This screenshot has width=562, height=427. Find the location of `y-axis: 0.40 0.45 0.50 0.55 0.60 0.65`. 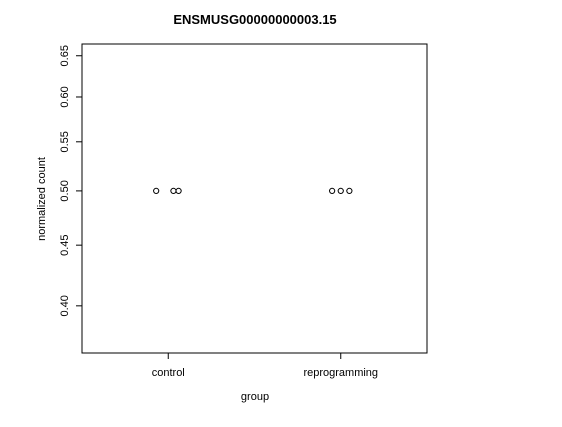

y-axis: 0.40 0.45 0.50 0.55 0.60 0.65 is located at coordinates (71, 181).